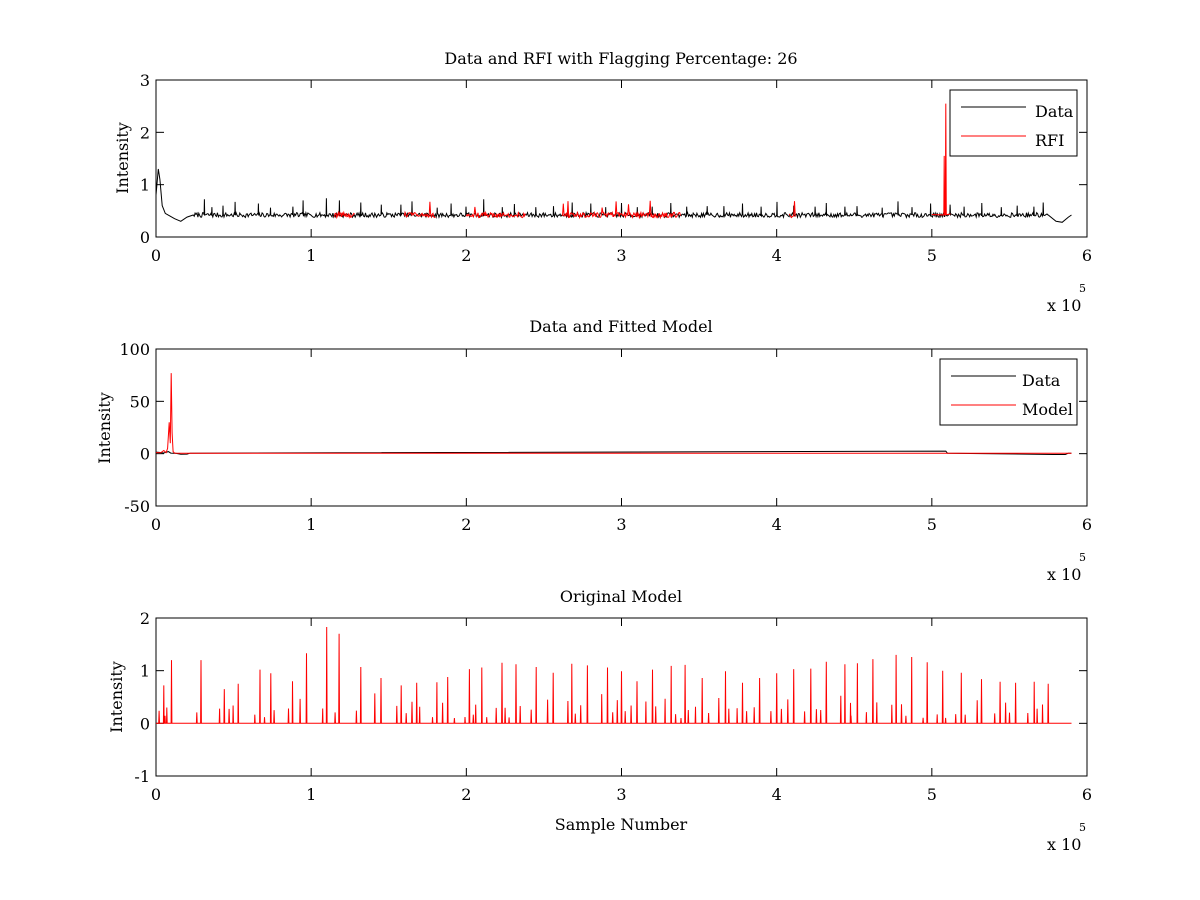  I want to click on y-tick-label: 100, so click(134, 349).